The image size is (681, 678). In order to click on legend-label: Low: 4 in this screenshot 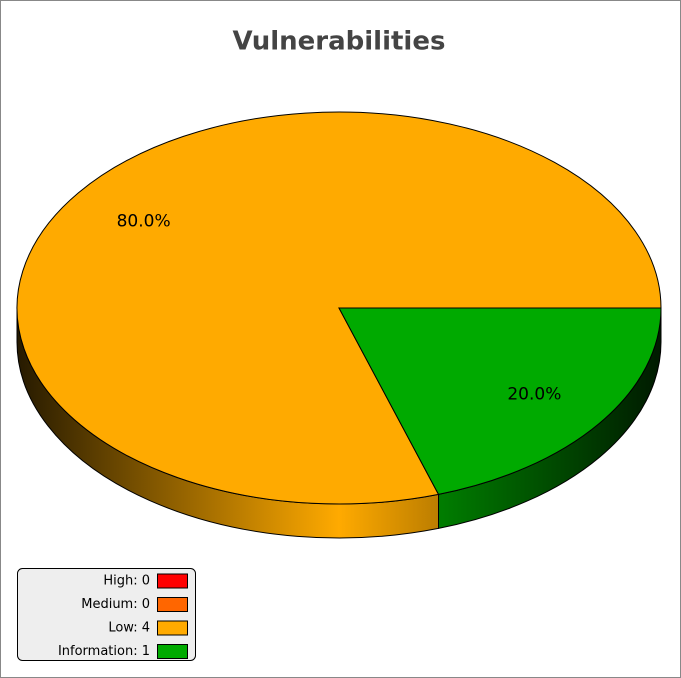, I will do `click(129, 628)`.